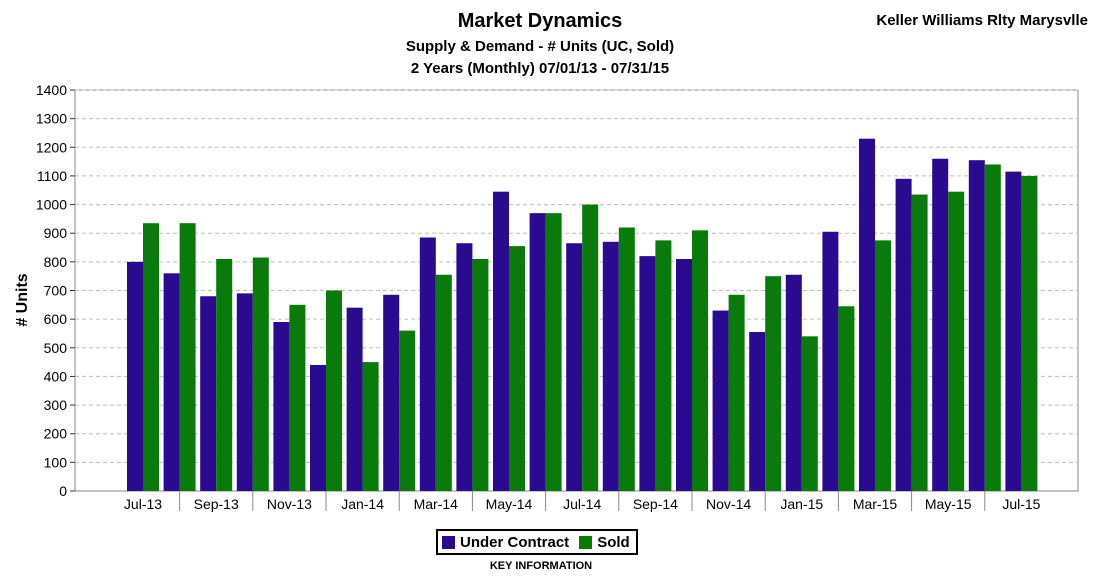  Describe the element at coordinates (56, 376) in the screenshot. I see `y-tick-label: 400` at that location.